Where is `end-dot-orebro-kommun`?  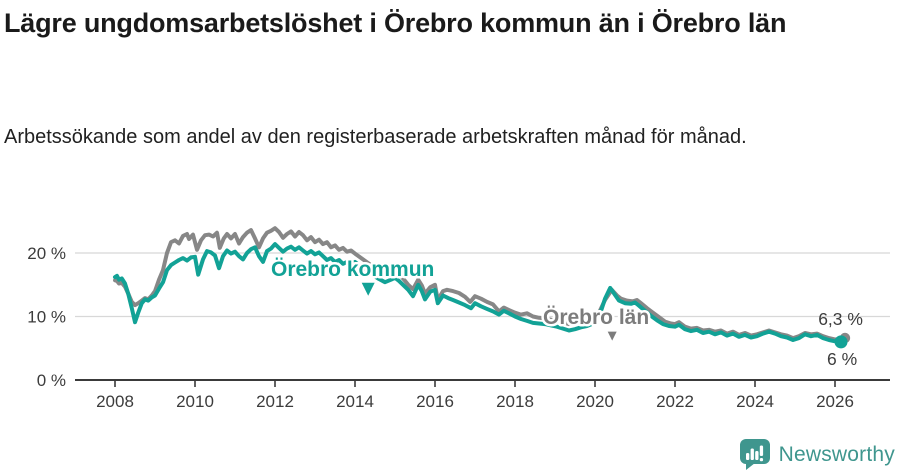 end-dot-orebro-kommun is located at coordinates (841, 342).